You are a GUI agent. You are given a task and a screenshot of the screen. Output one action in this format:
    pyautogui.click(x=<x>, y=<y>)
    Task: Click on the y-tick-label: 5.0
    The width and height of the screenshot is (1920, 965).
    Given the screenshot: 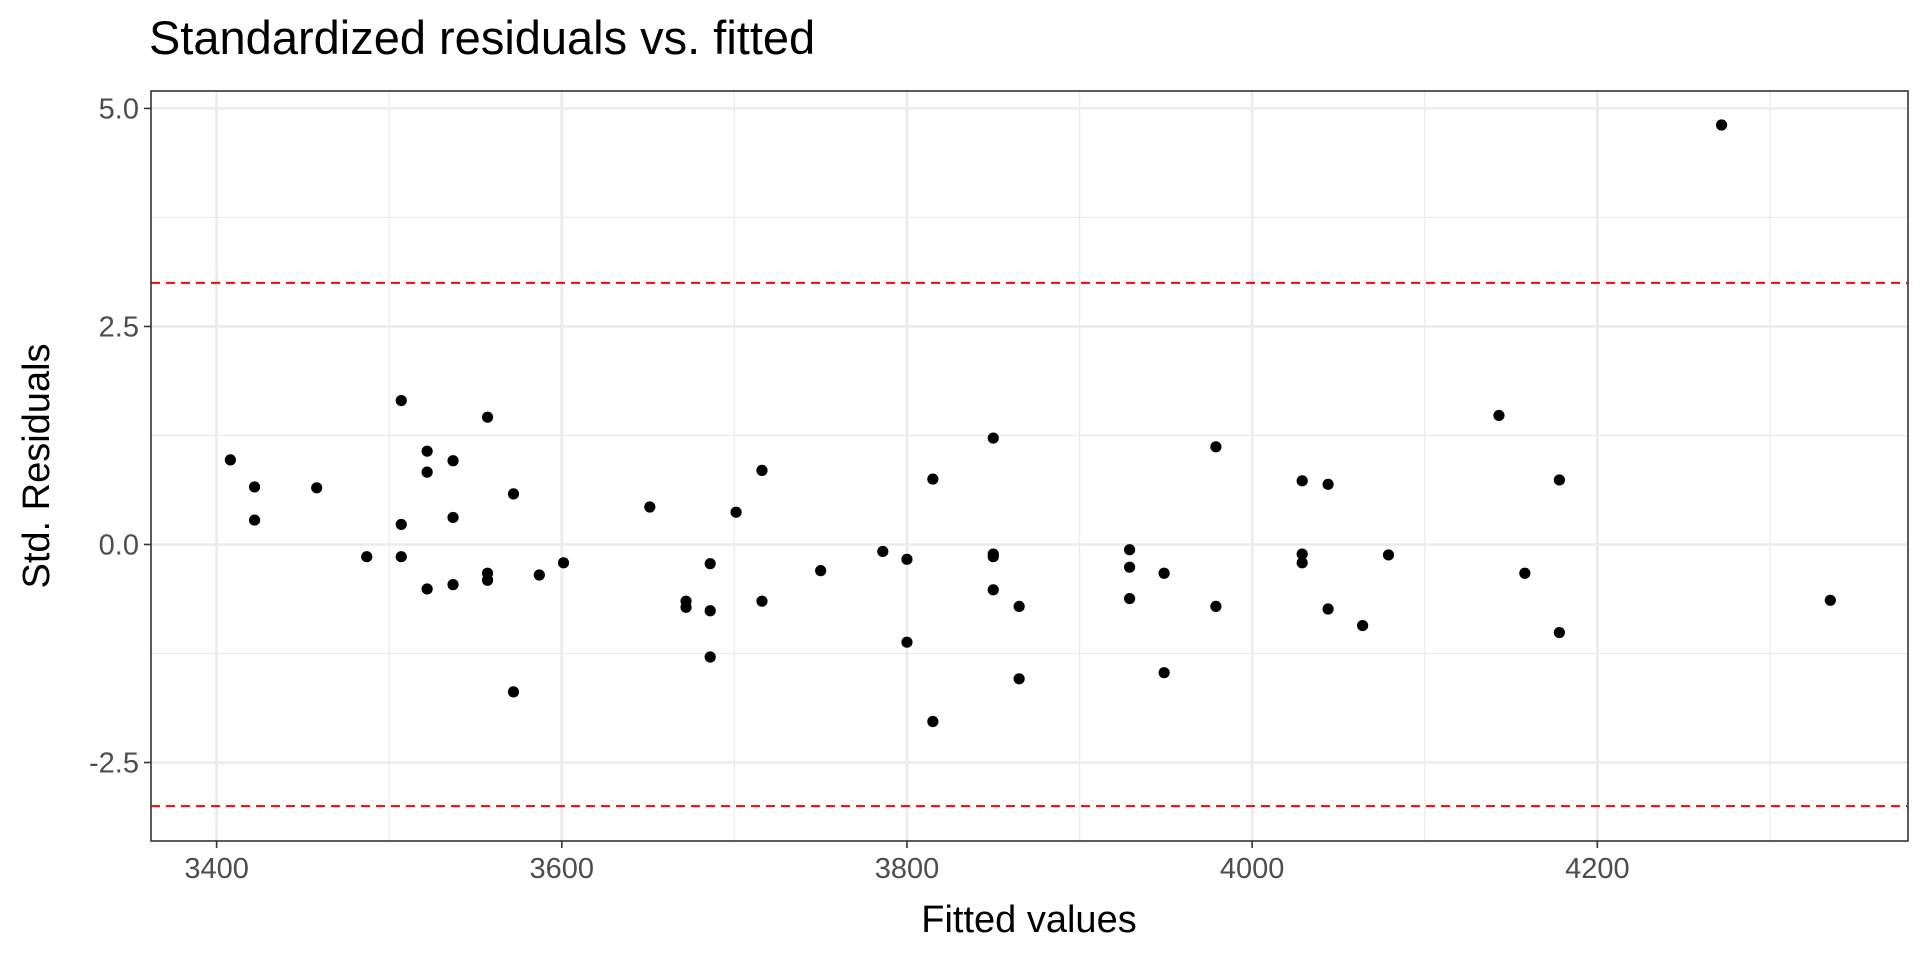 What is the action you would take?
    pyautogui.click(x=119, y=109)
    